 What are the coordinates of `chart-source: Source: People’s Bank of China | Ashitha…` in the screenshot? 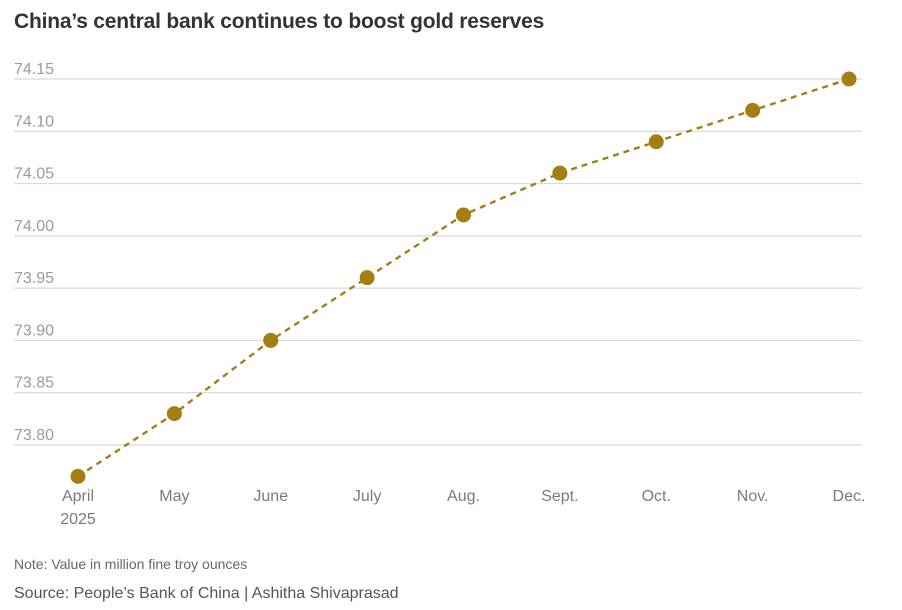 It's located at (206, 593).